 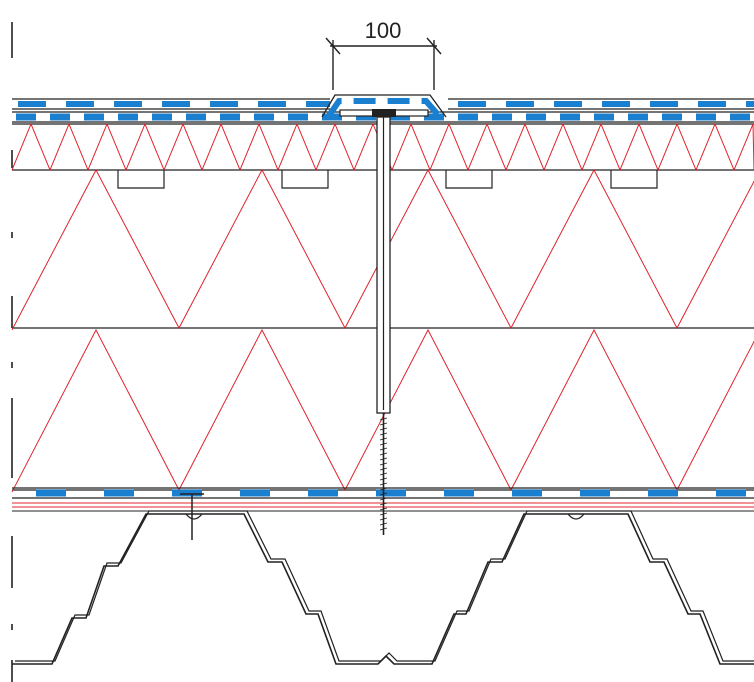 What do you see at coordinates (383, 54) in the screenshot?
I see `overlap-dimension: 100` at bounding box center [383, 54].